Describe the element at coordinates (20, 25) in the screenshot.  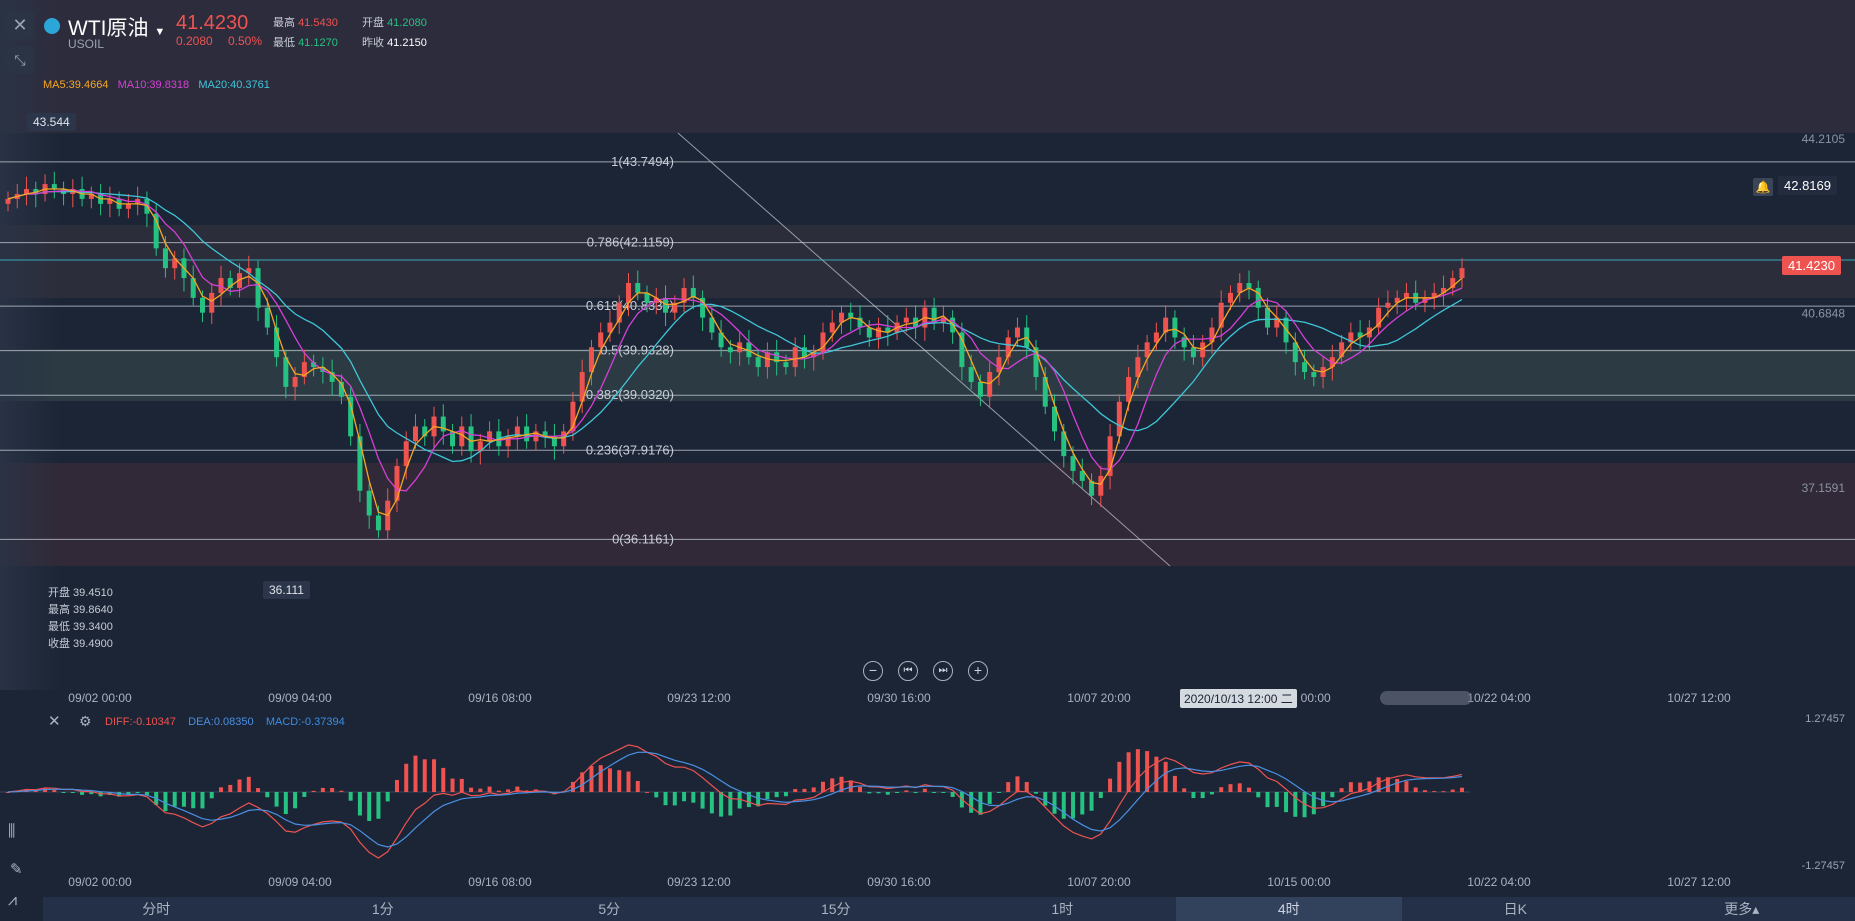
I see `close-button: ✕` at that location.